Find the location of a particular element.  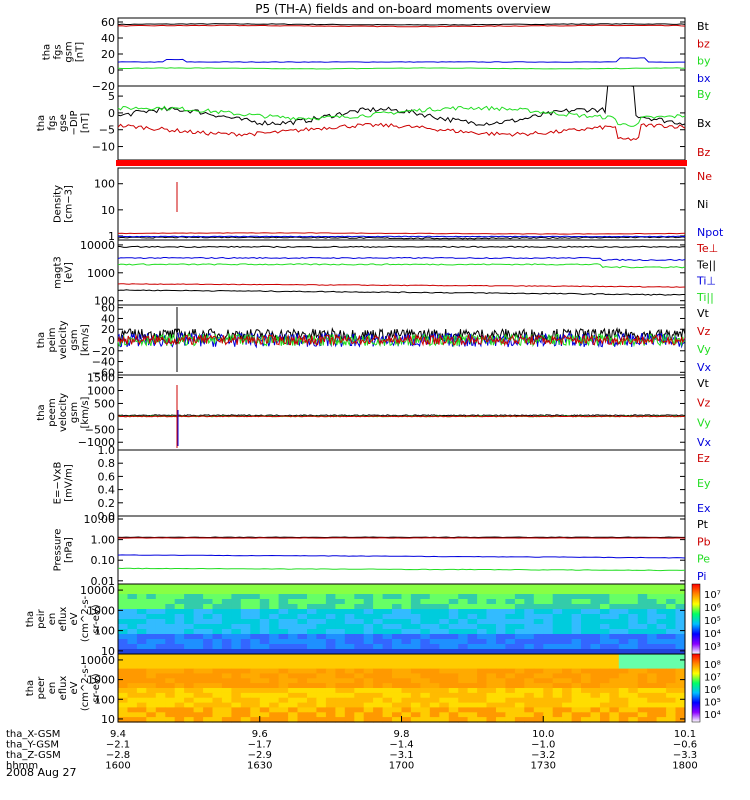

axis-row-value: −1.7 is located at coordinates (260, 745).